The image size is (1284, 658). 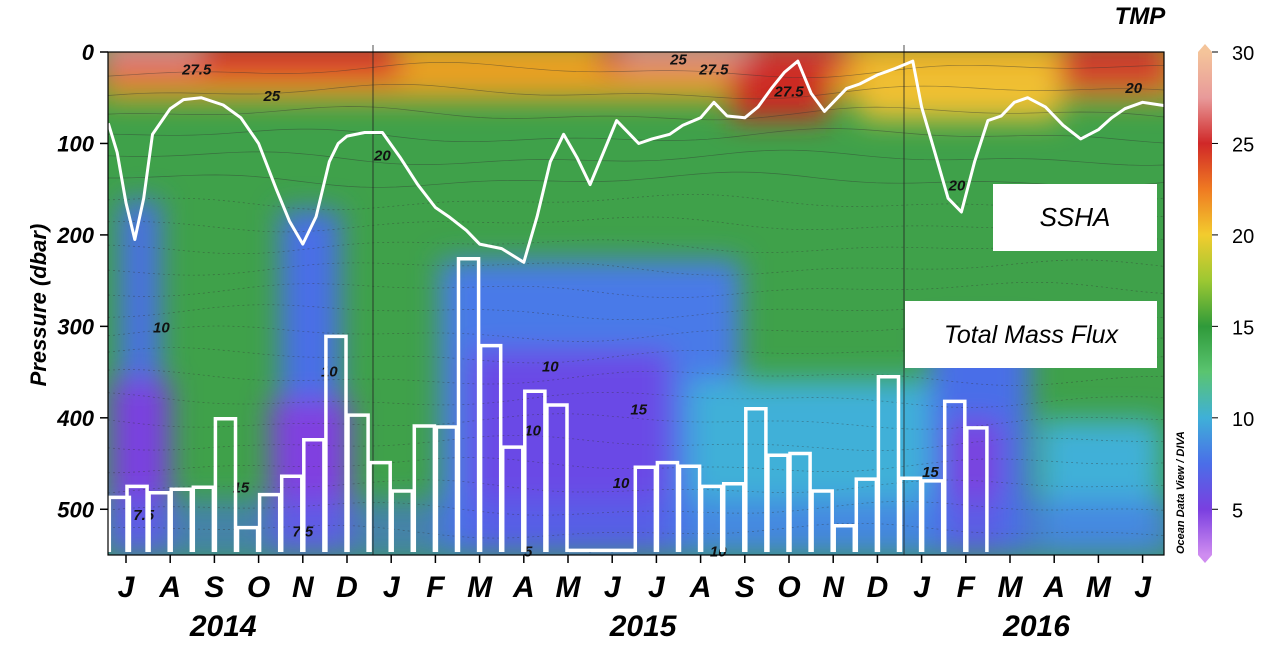 I want to click on ssha-legend-box, so click(x=1075, y=217).